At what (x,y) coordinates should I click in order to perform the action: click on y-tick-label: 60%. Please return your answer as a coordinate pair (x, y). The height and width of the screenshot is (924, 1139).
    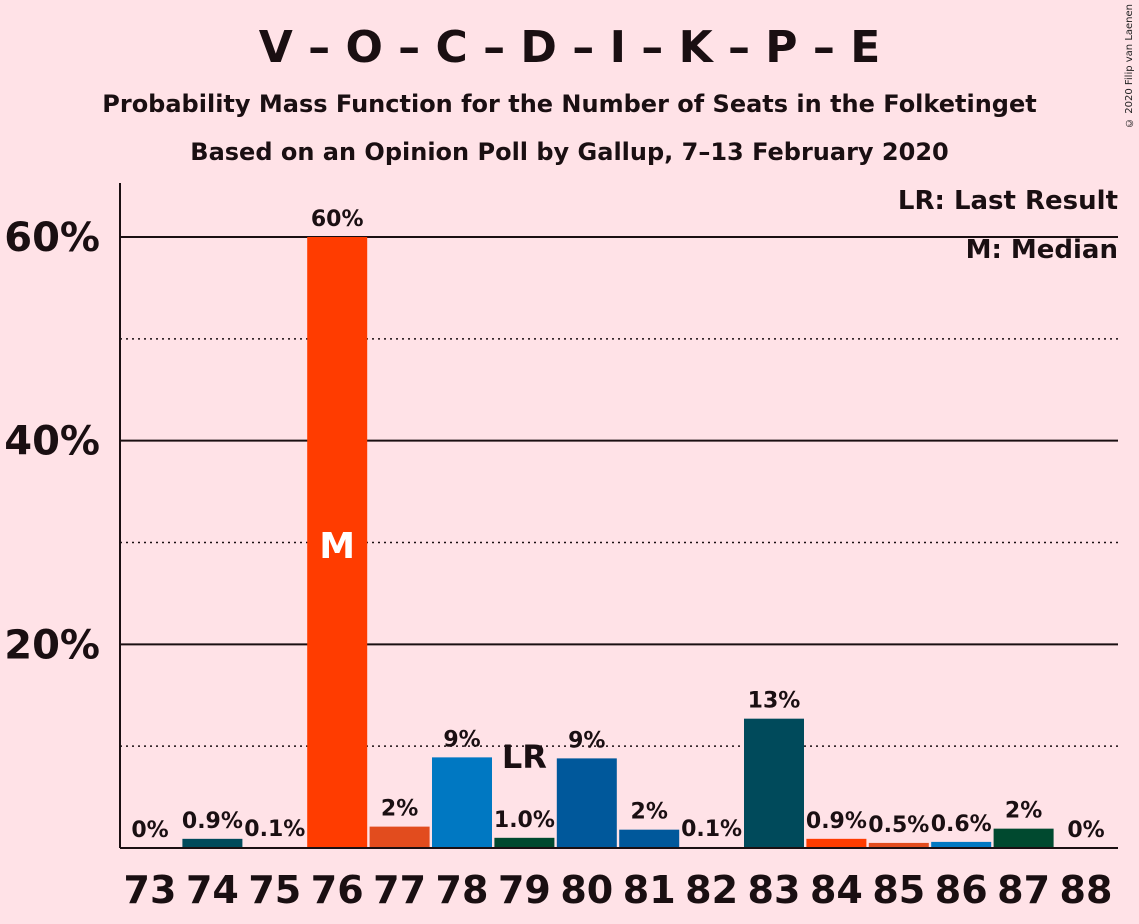
    Looking at the image, I should click on (52, 238).